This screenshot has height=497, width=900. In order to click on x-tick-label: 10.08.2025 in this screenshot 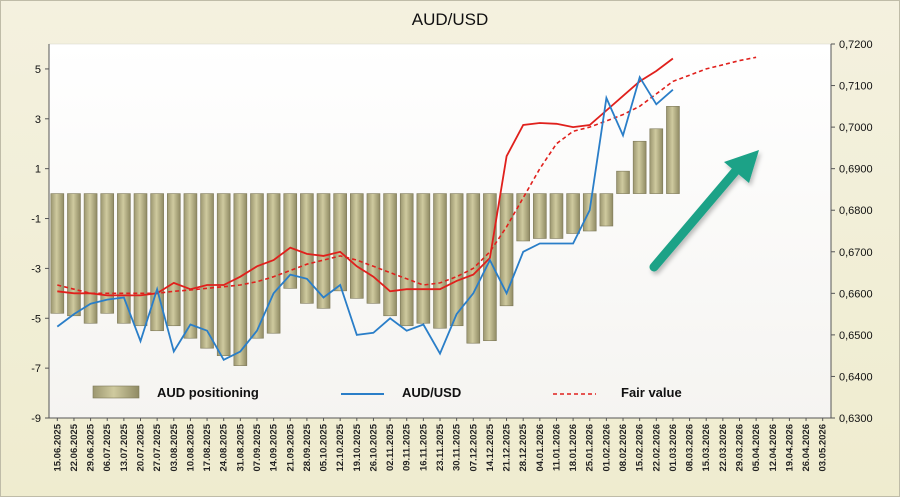, I will do `click(190, 447)`.